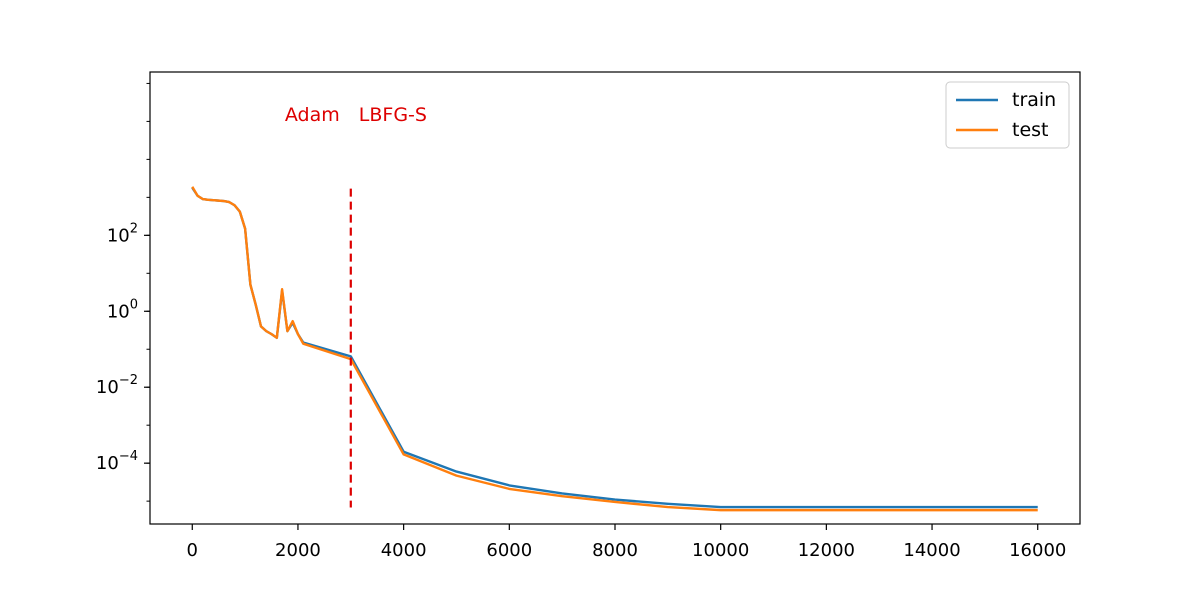  Describe the element at coordinates (117, 385) in the screenshot. I see `y-tick-label: 10⁻²` at that location.